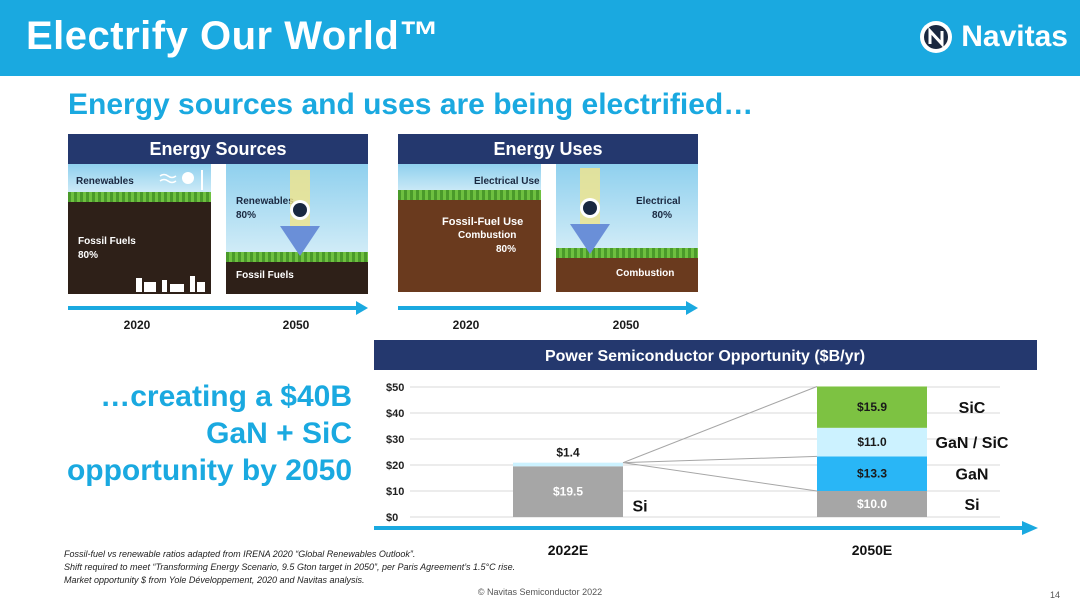 Image resolution: width=1080 pixels, height=608 pixels. What do you see at coordinates (540, 592) in the screenshot?
I see `copyright-footer: © Navitas Semiconductor 2022` at bounding box center [540, 592].